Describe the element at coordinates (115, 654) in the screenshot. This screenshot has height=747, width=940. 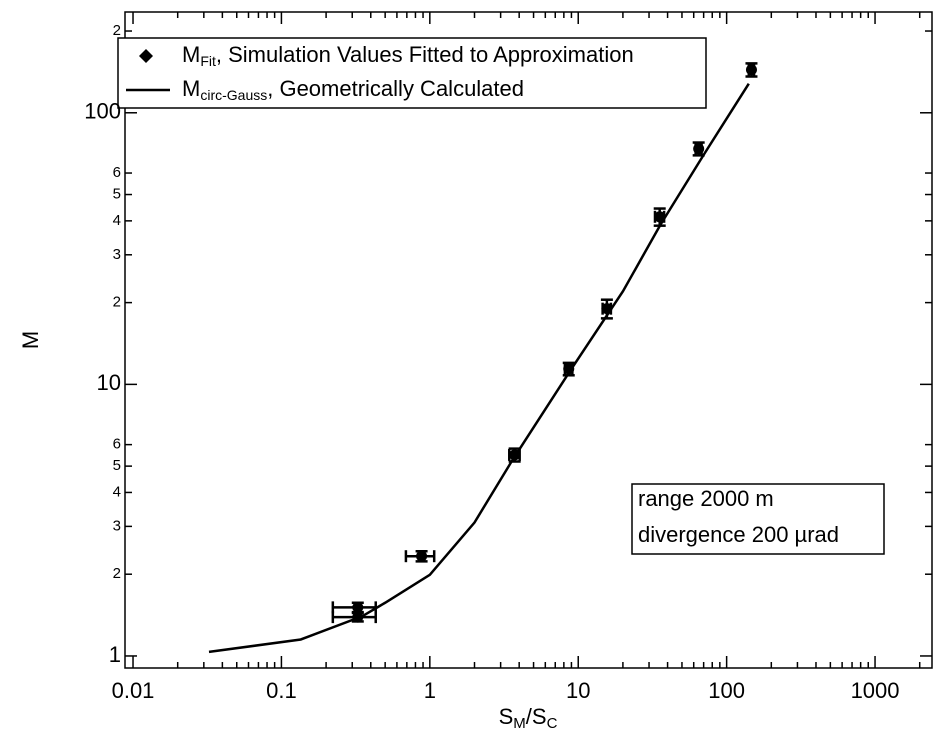
I see `y-tick-label: 1` at that location.